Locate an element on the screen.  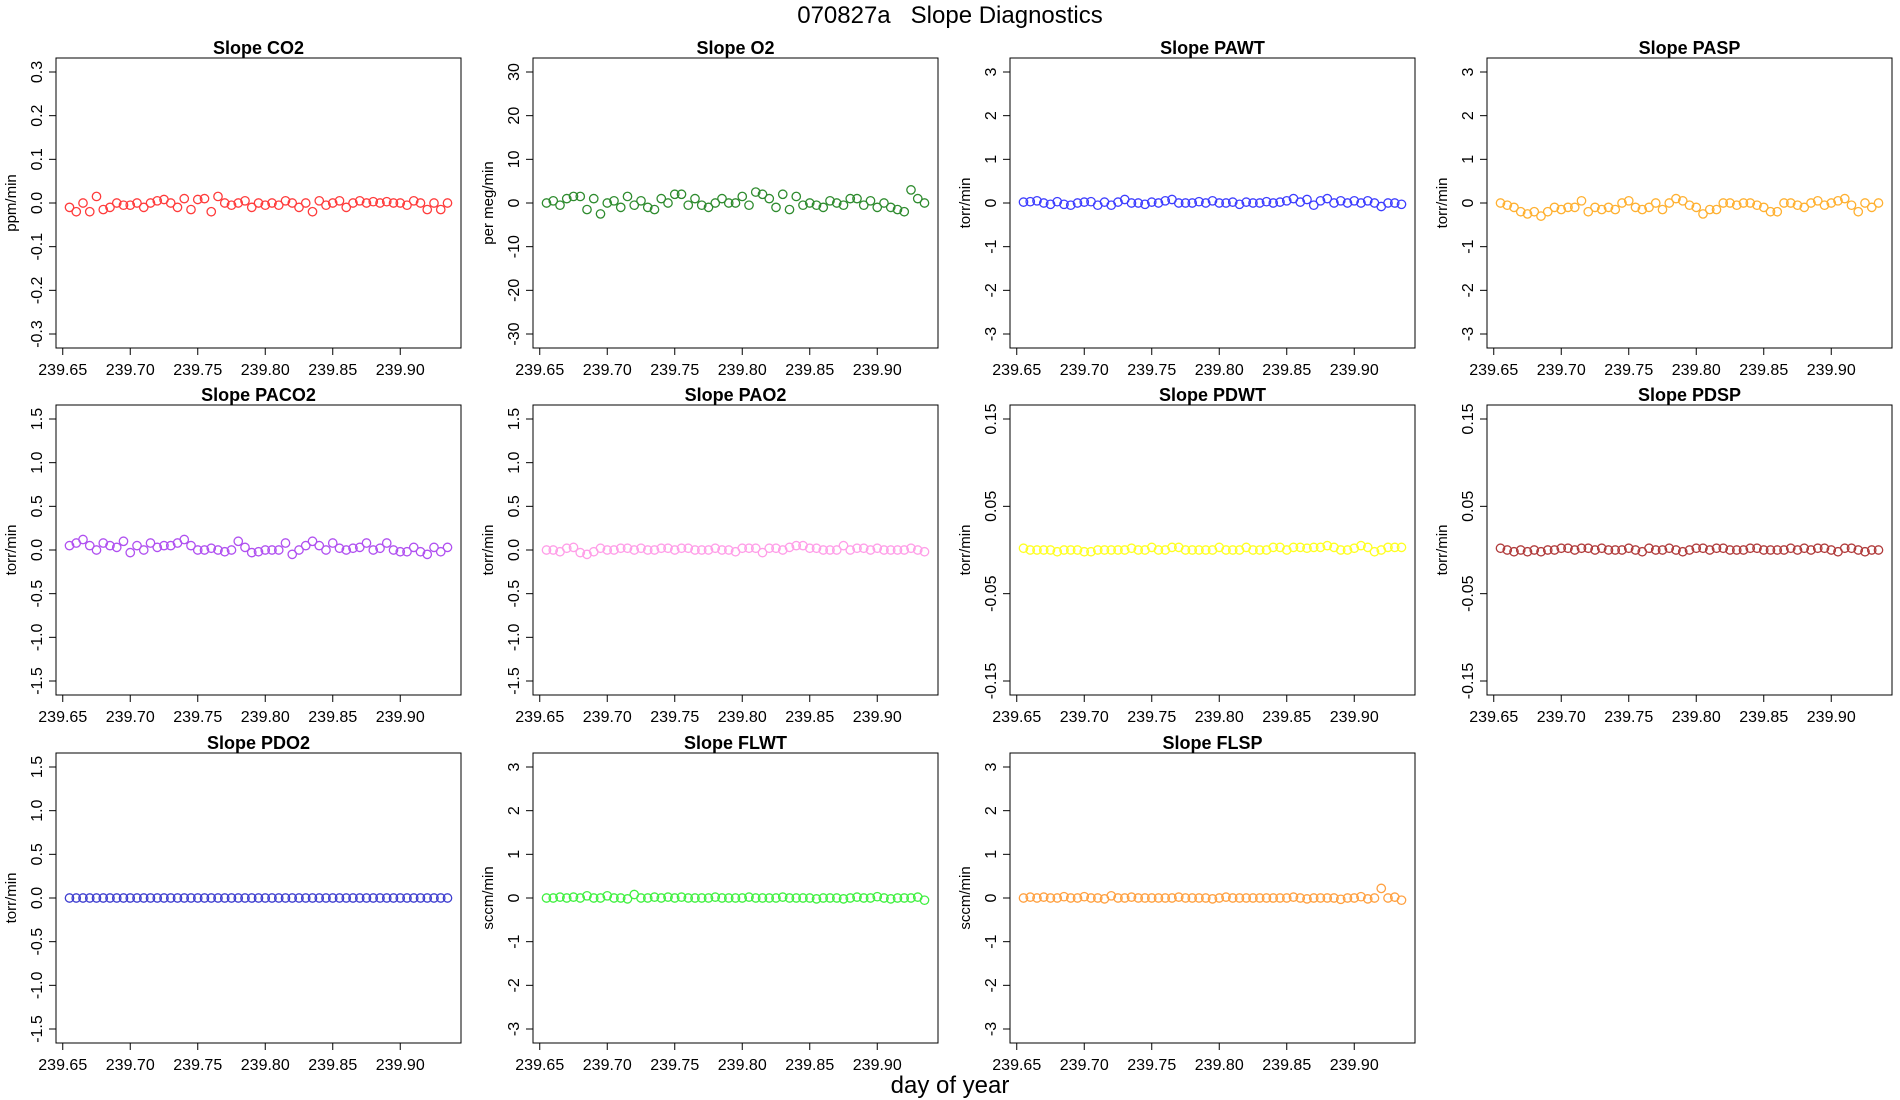
y-tick-label: -1.5 is located at coordinates (514, 681).